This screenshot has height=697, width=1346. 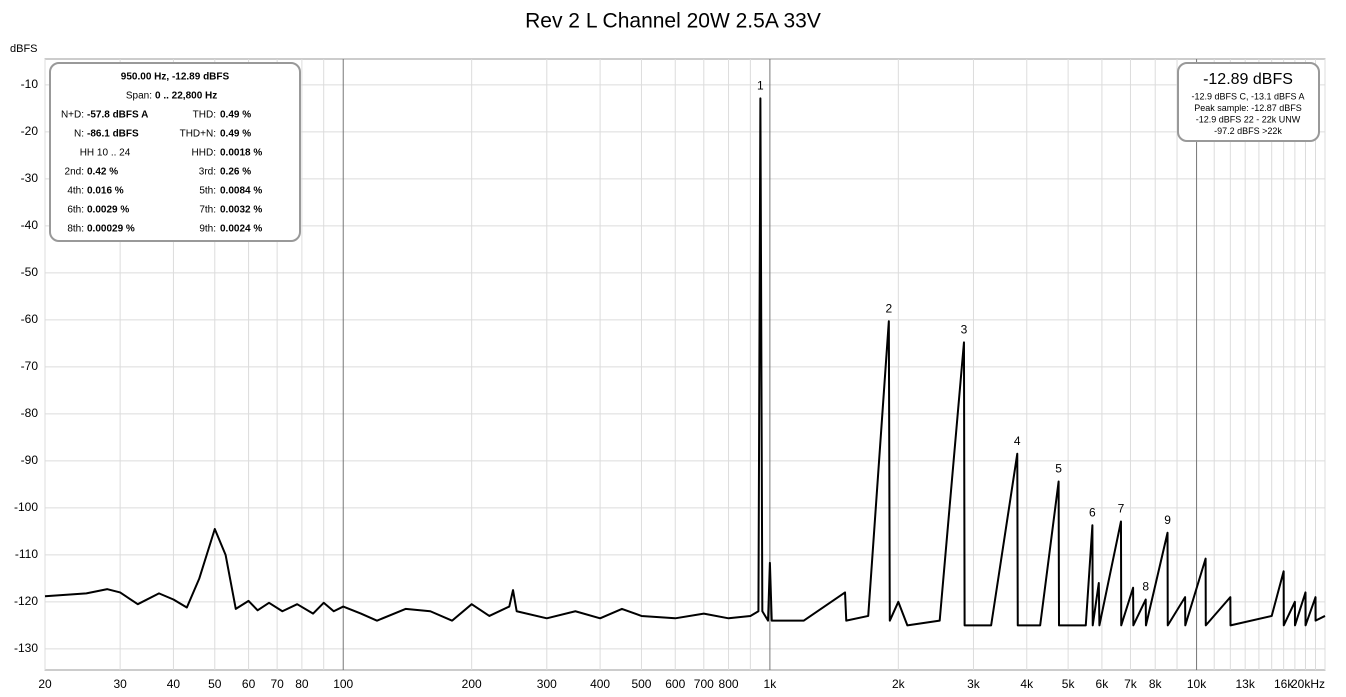 What do you see at coordinates (30, 131) in the screenshot?
I see `y-tick-label: -20` at bounding box center [30, 131].